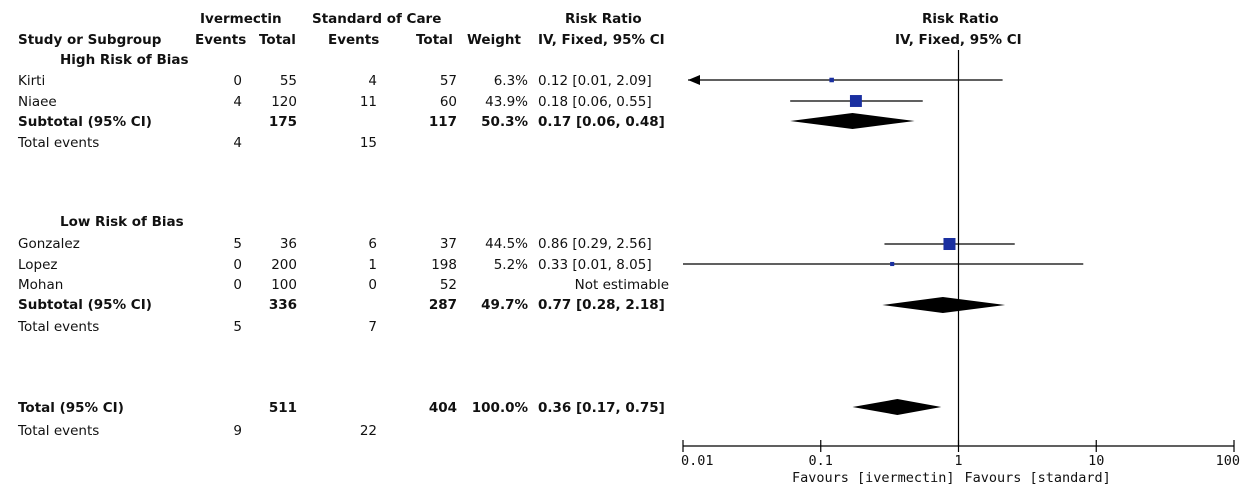  I want to click on total1: 120, so click(284, 102).